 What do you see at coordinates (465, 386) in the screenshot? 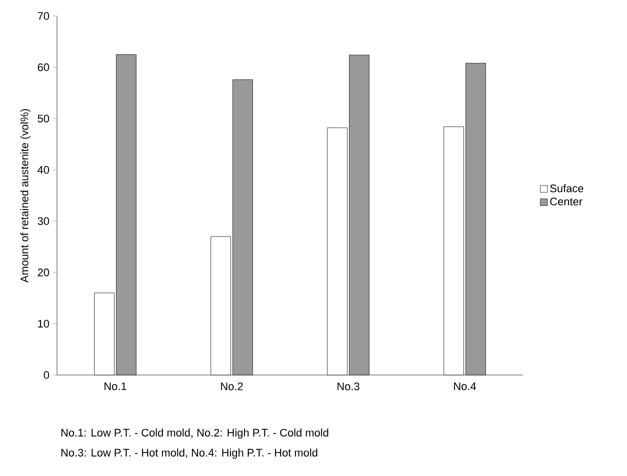
I see `x-tick-label: No.4` at bounding box center [465, 386].